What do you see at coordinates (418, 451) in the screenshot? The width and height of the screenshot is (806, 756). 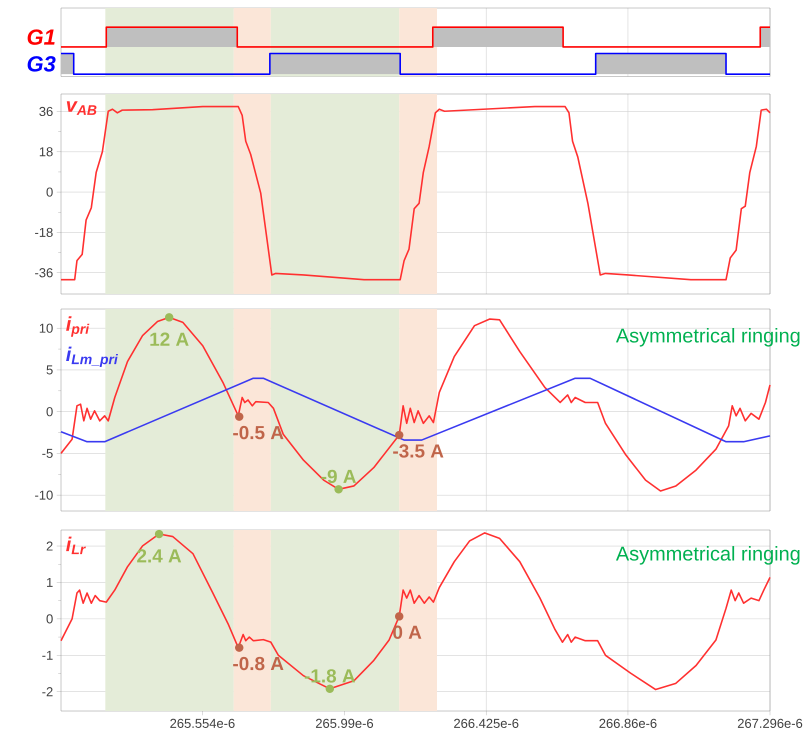 I see `annotation: -3.5 A` at bounding box center [418, 451].